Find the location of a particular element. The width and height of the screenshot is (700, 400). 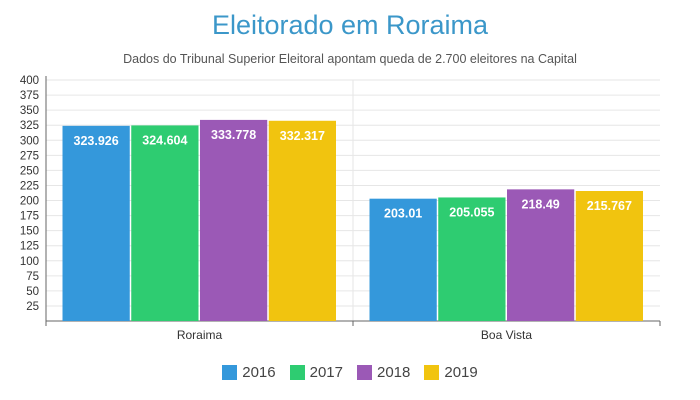

data-label-roraima-2018: 333.778 is located at coordinates (233, 135).